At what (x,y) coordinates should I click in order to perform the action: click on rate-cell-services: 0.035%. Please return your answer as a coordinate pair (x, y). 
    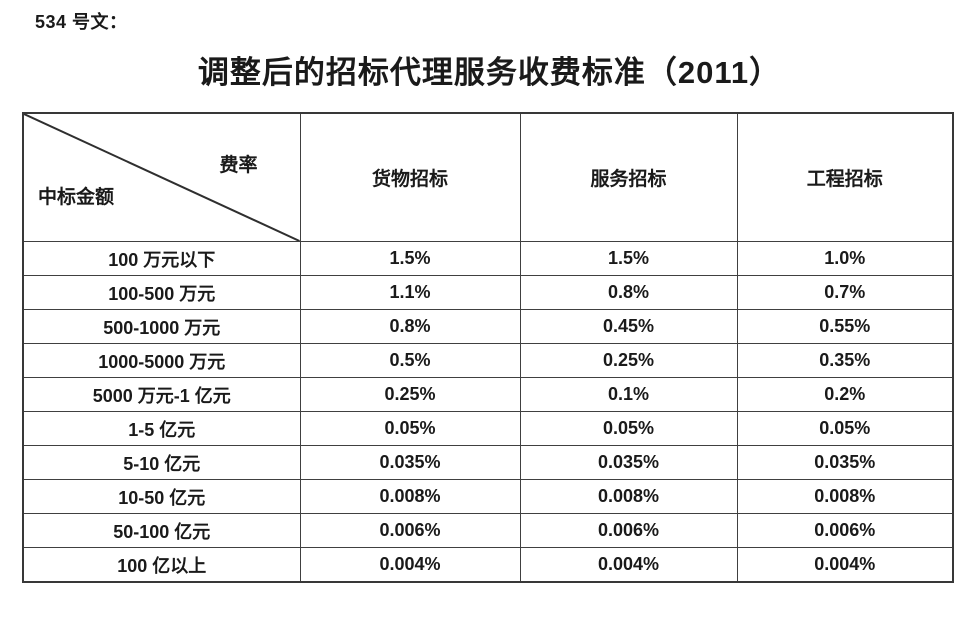
    Looking at the image, I should click on (628, 462).